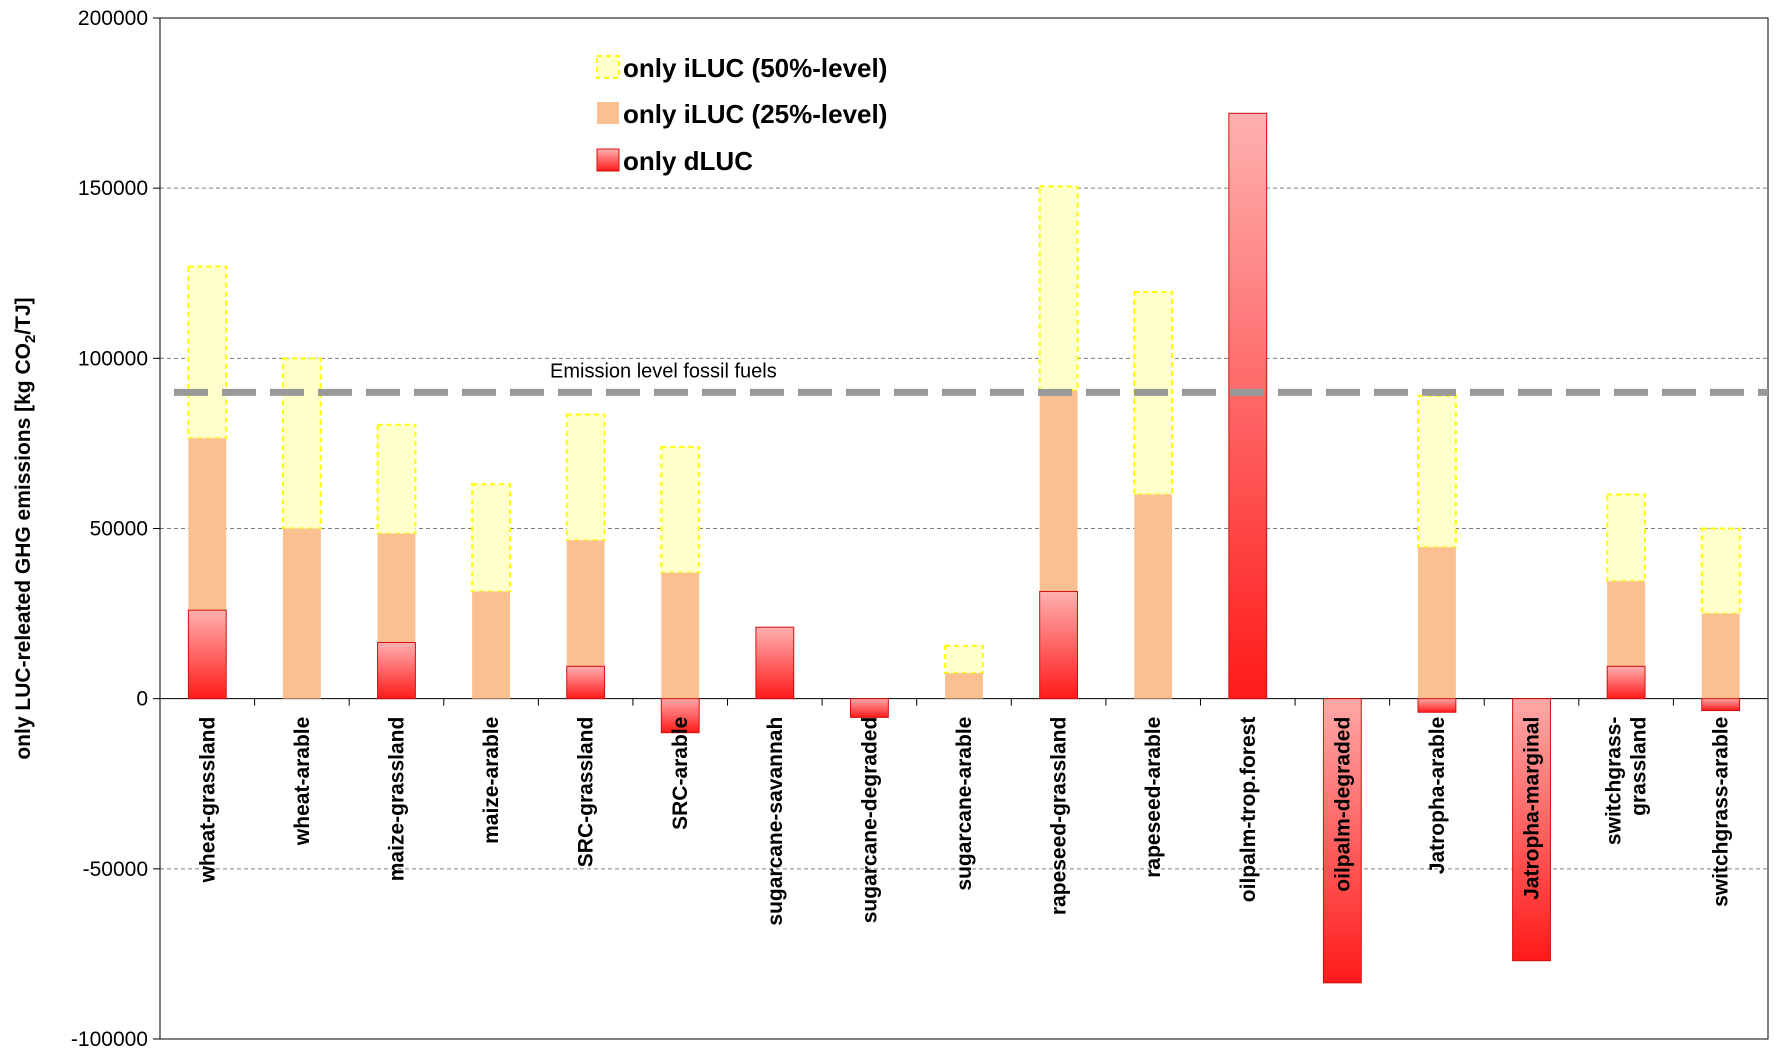  What do you see at coordinates (1639, 766) in the screenshot?
I see `x-category-label: grassland` at bounding box center [1639, 766].